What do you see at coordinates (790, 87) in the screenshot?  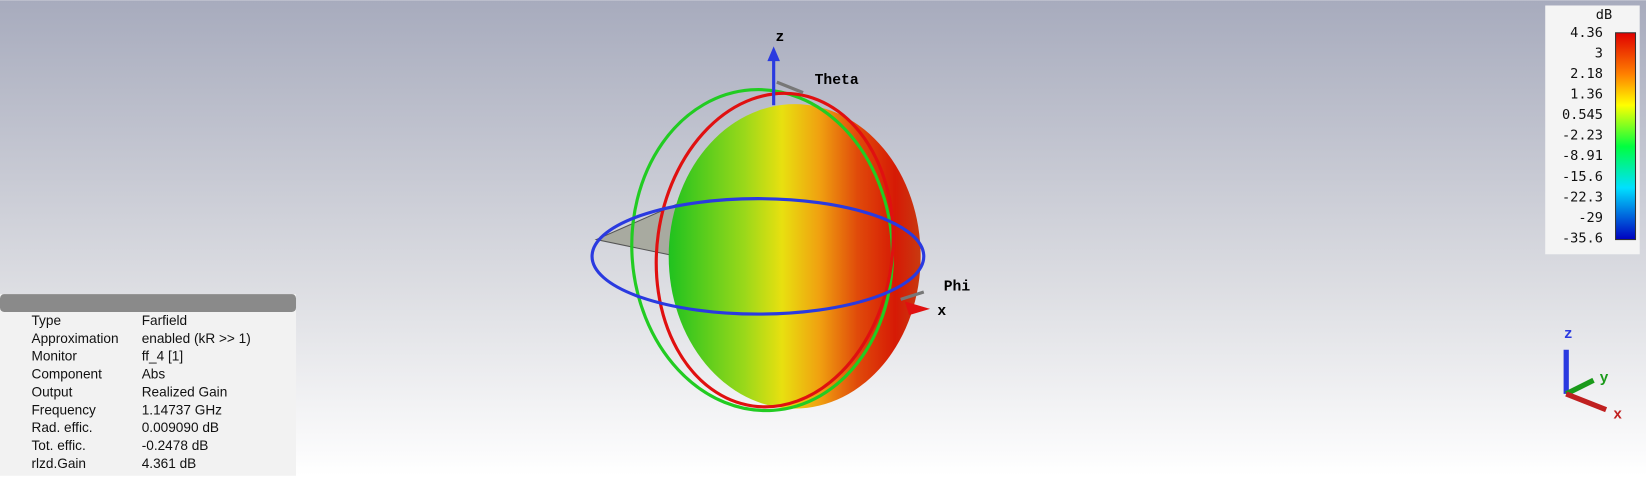 I see `theta-arrow` at bounding box center [790, 87].